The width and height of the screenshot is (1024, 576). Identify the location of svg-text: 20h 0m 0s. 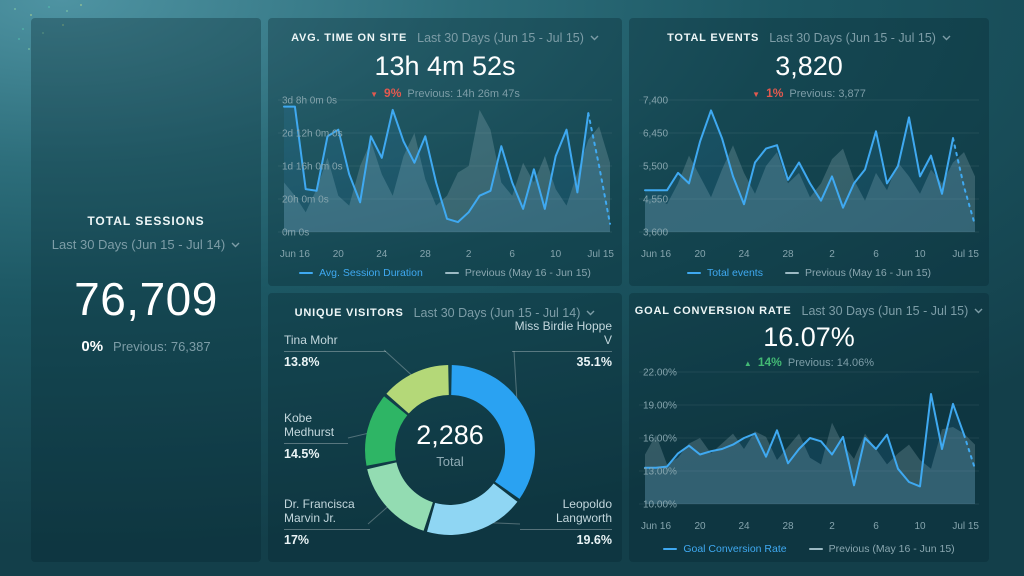
(305, 200).